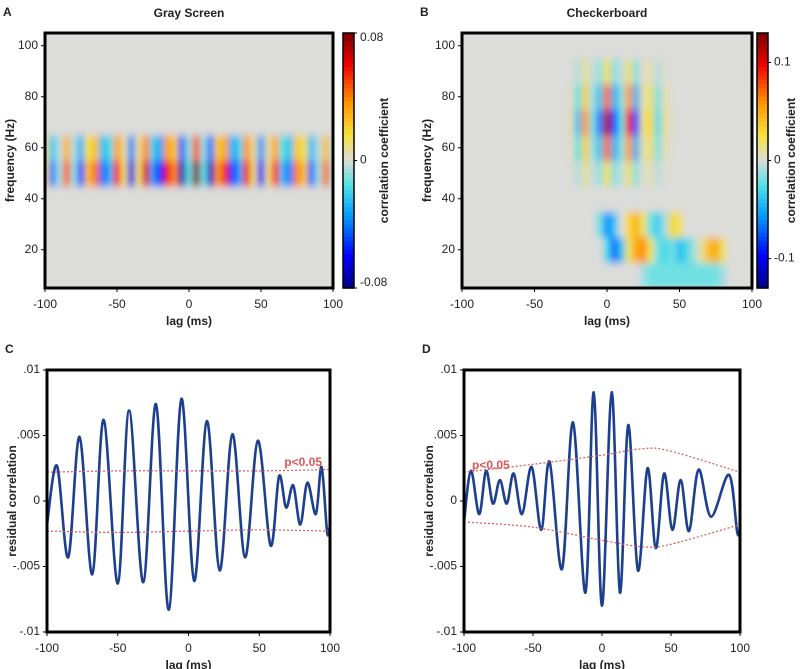  What do you see at coordinates (31, 369) in the screenshot?
I see `y-tick-label: .01` at bounding box center [31, 369].